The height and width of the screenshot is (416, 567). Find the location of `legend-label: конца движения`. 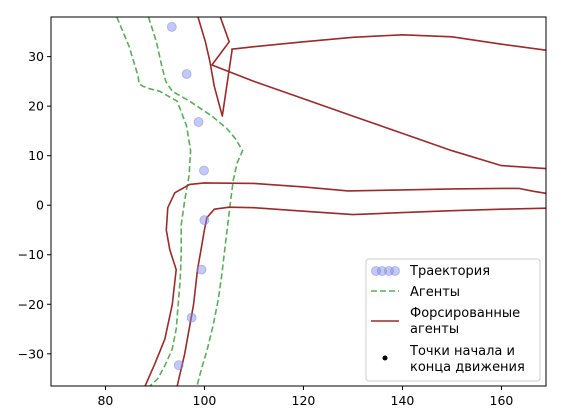

legend-label: конца движения is located at coordinates (467, 367).